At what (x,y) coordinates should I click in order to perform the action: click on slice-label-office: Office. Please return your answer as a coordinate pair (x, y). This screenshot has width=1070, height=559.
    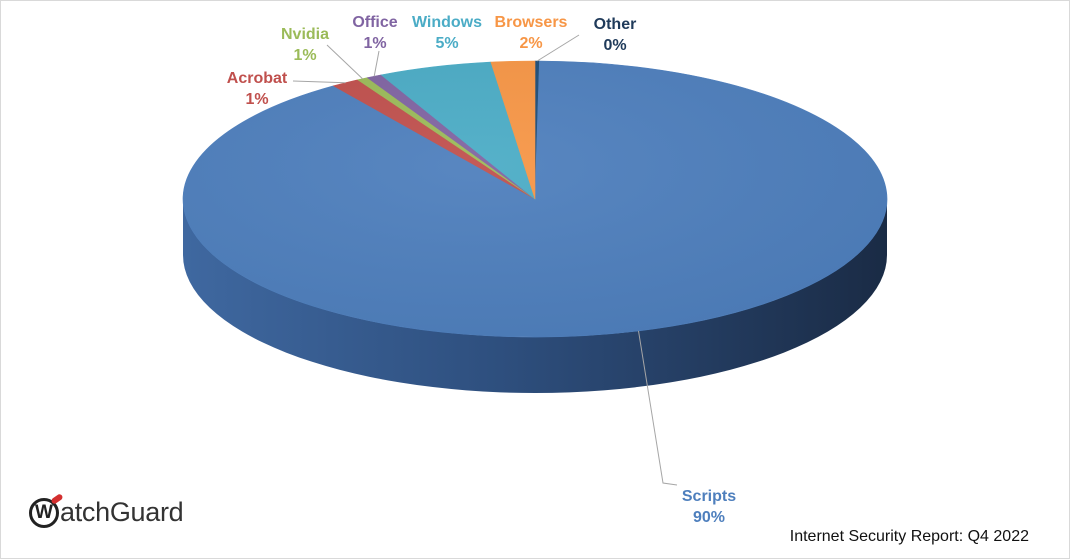
    Looking at the image, I should click on (374, 22).